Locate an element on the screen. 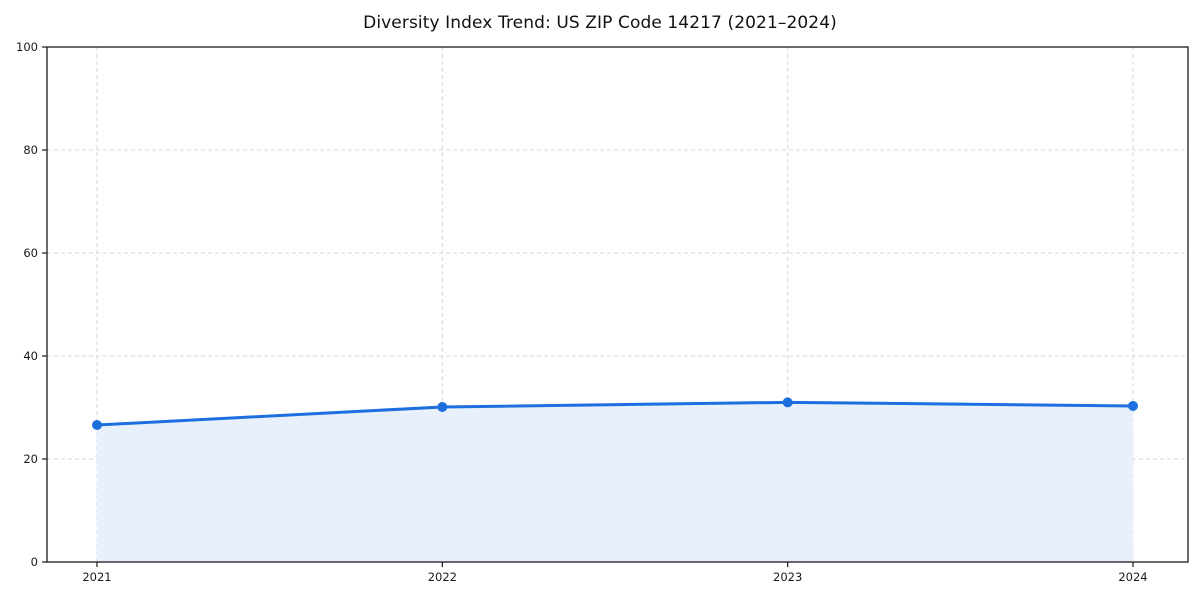 The width and height of the screenshot is (1200, 600). y-tick-label: 60 is located at coordinates (30, 253).